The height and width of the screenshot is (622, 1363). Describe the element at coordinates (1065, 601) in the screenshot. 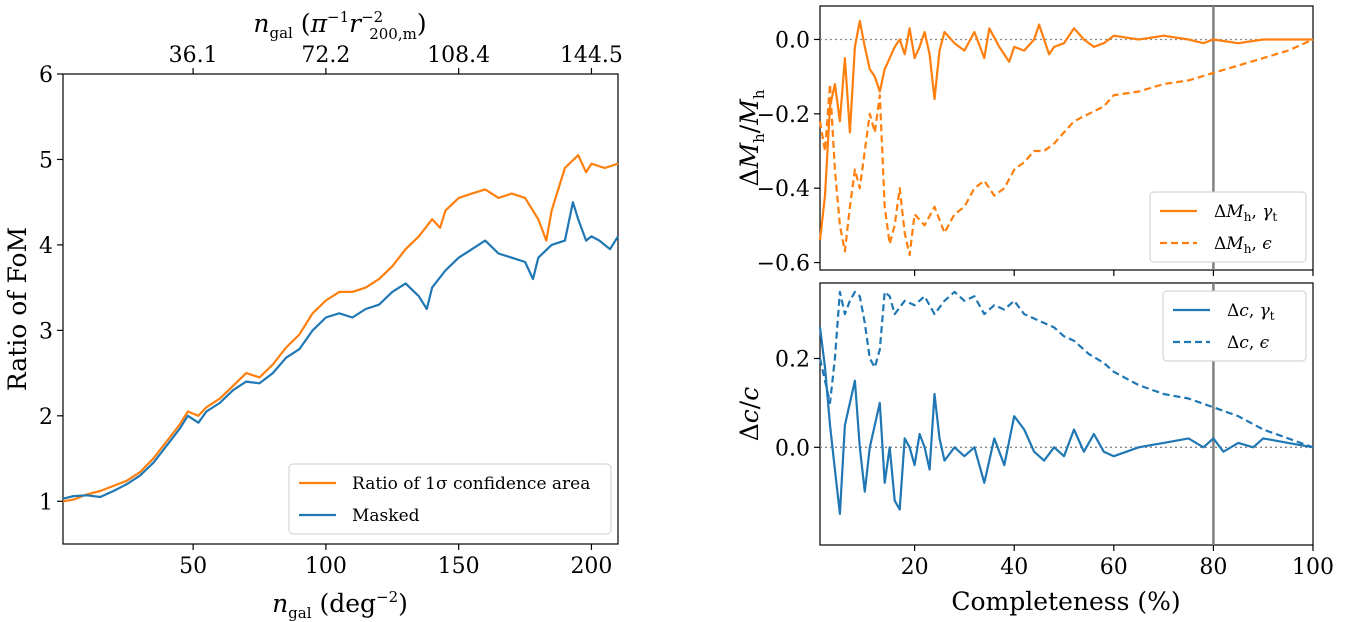

I see `right-bottom-x-axis-label: Completeness (%)` at that location.